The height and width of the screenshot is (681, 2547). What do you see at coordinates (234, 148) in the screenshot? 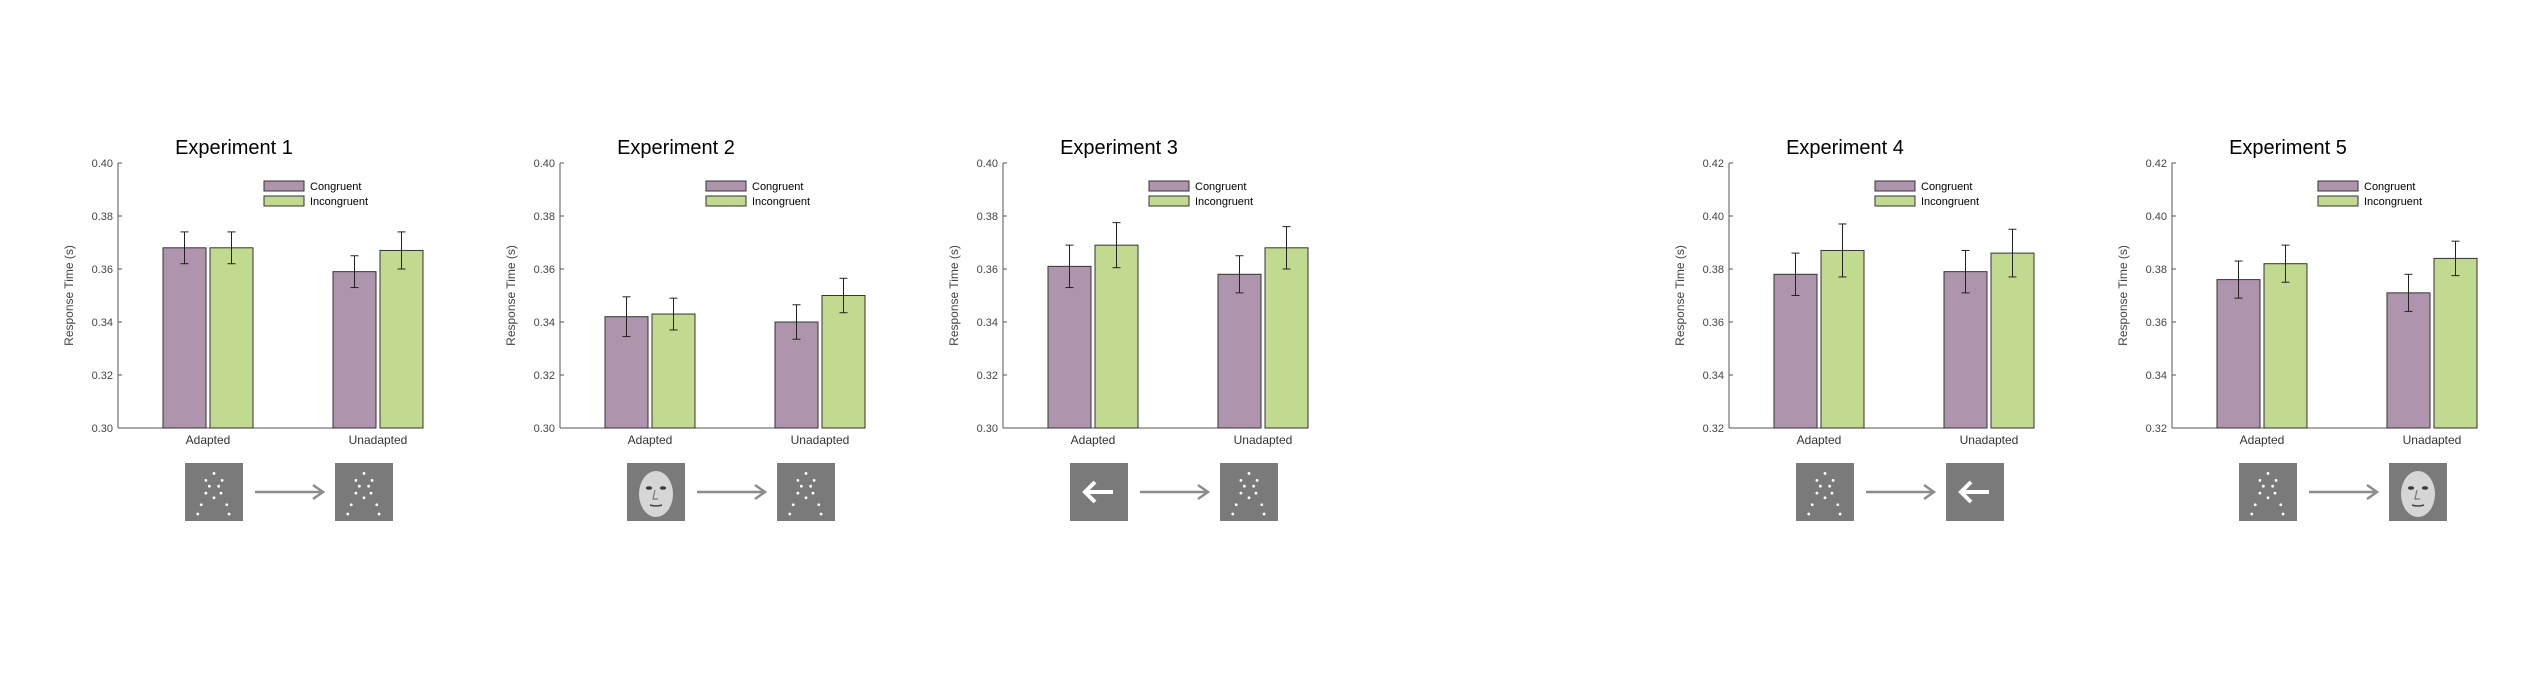
I see `chart-title: Experiment 1` at bounding box center [234, 148].